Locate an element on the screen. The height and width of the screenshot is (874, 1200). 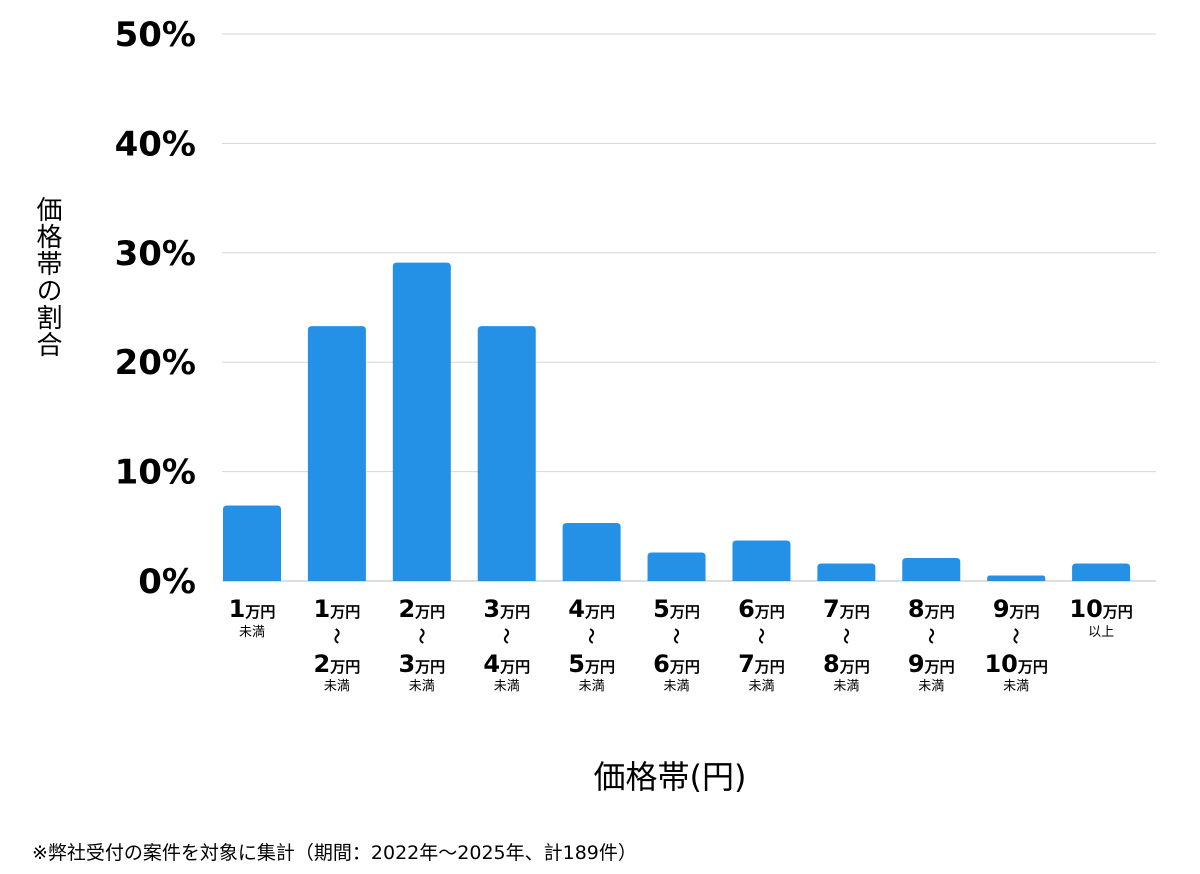
y-tick-label: 0% is located at coordinates (167, 582).